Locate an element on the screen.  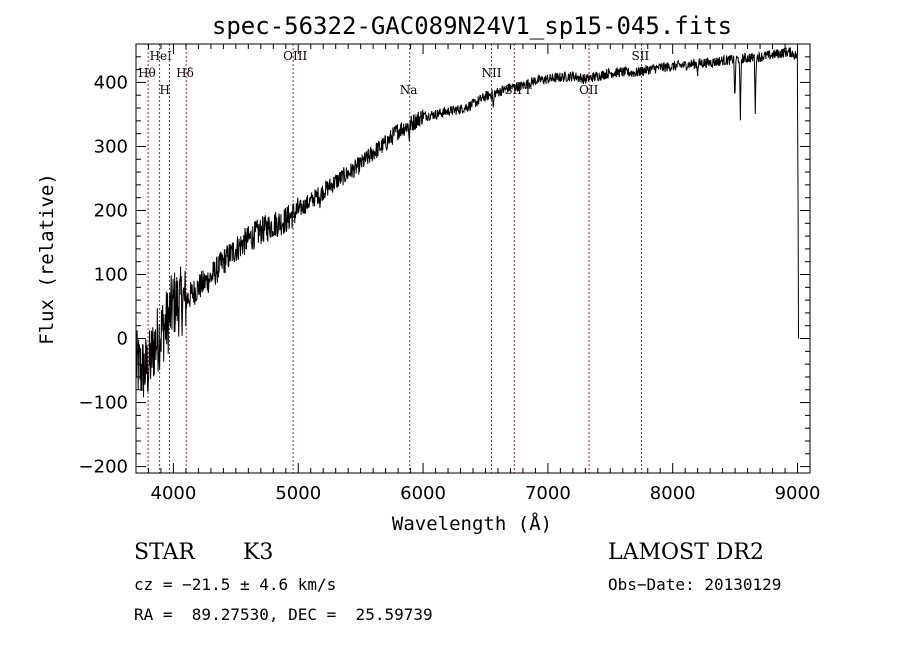
y-tick-label: −100 is located at coordinates (103, 403).